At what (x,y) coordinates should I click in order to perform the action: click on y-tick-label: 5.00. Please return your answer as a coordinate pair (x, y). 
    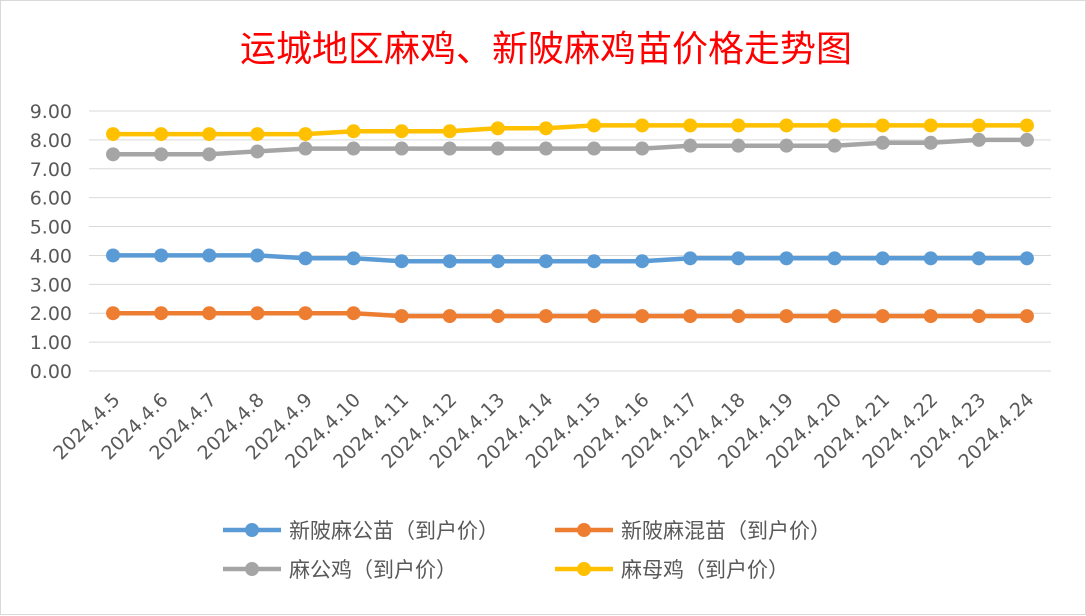
    Looking at the image, I should click on (51, 228).